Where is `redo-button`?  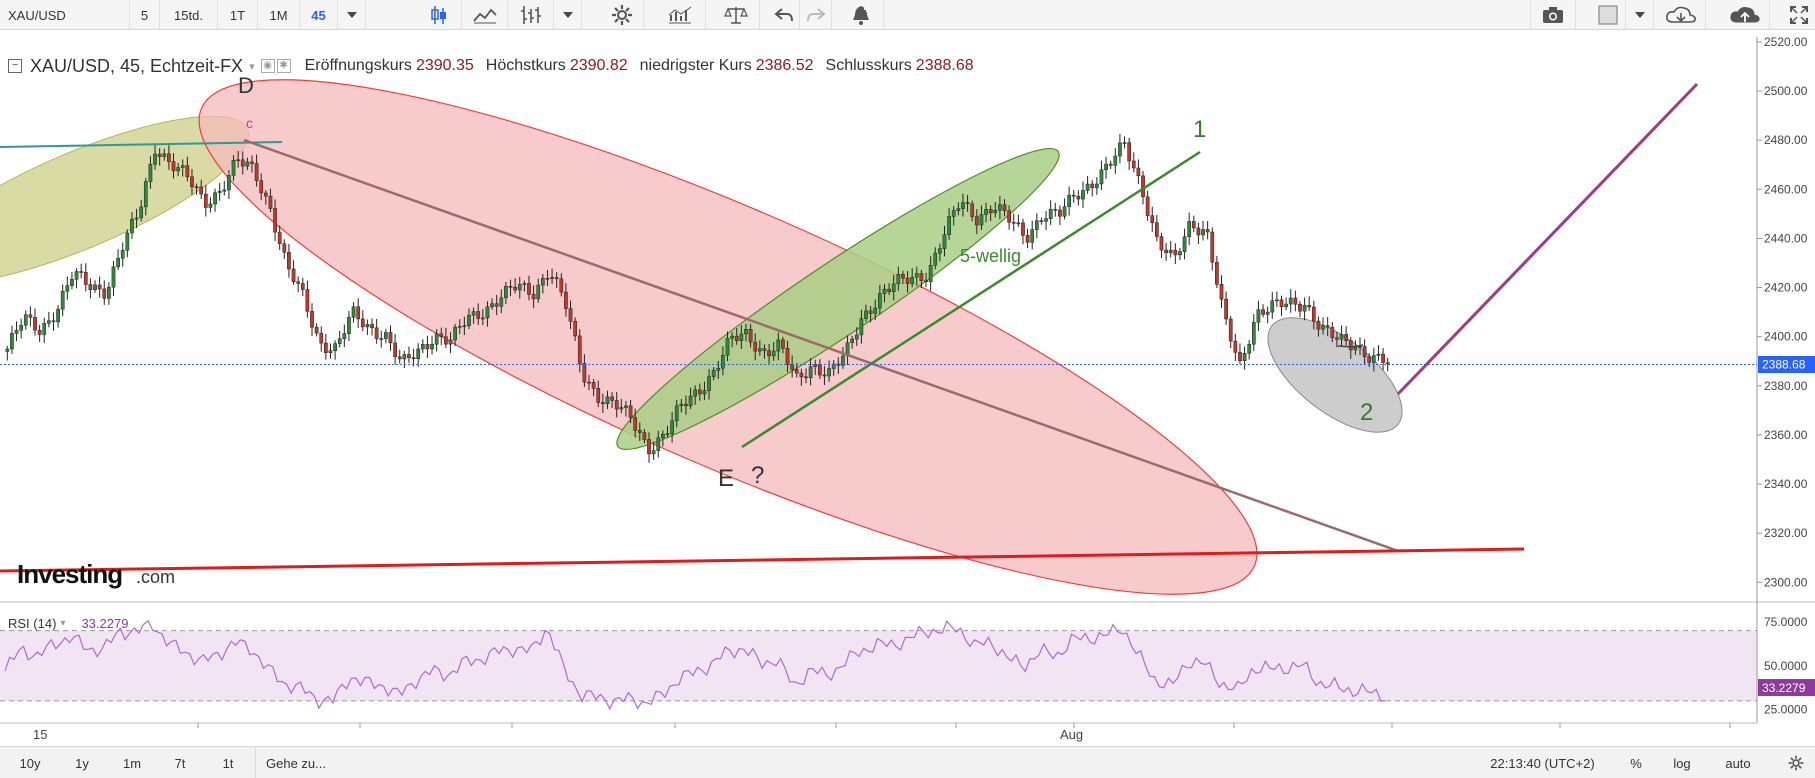
redo-button is located at coordinates (816, 15).